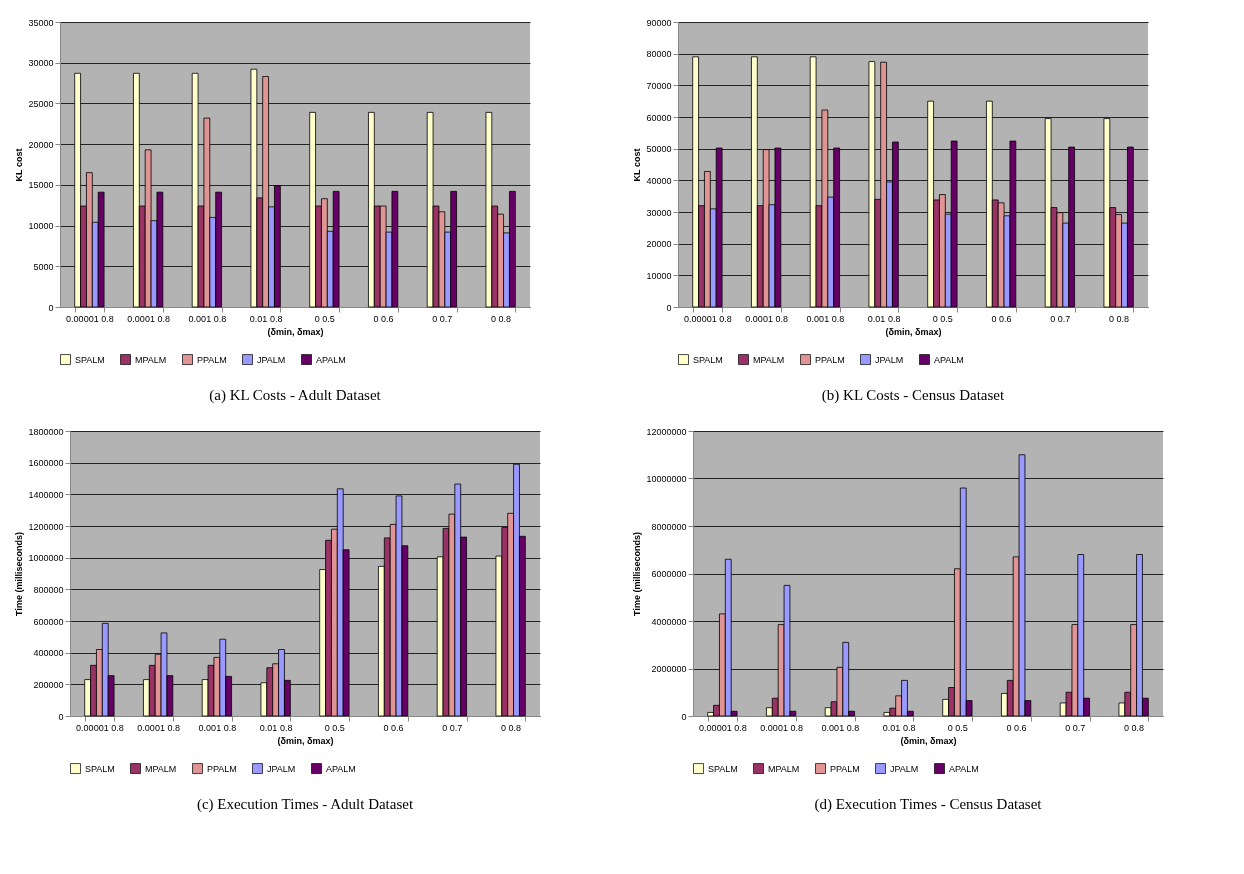 This screenshot has height=874, width=1244. What do you see at coordinates (41, 185) in the screenshot?
I see `y-tick-label: 15000` at bounding box center [41, 185].